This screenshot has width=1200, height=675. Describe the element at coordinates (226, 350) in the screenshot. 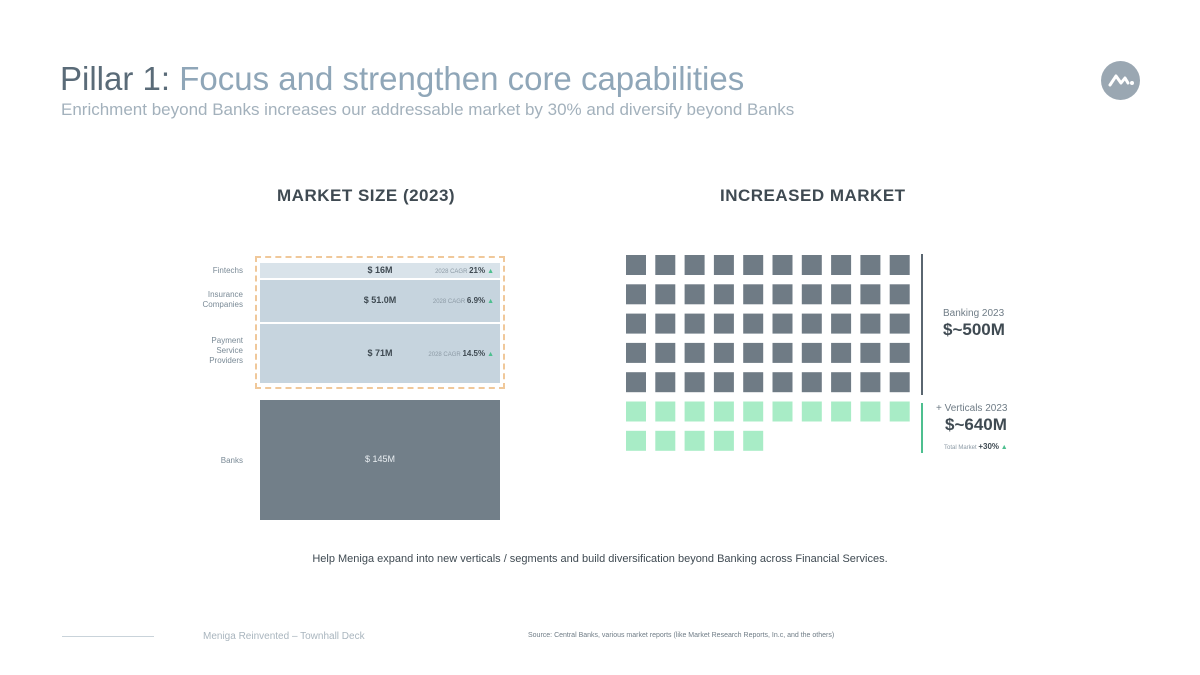

I see `segment-category-label: Payment Service Providers` at that location.